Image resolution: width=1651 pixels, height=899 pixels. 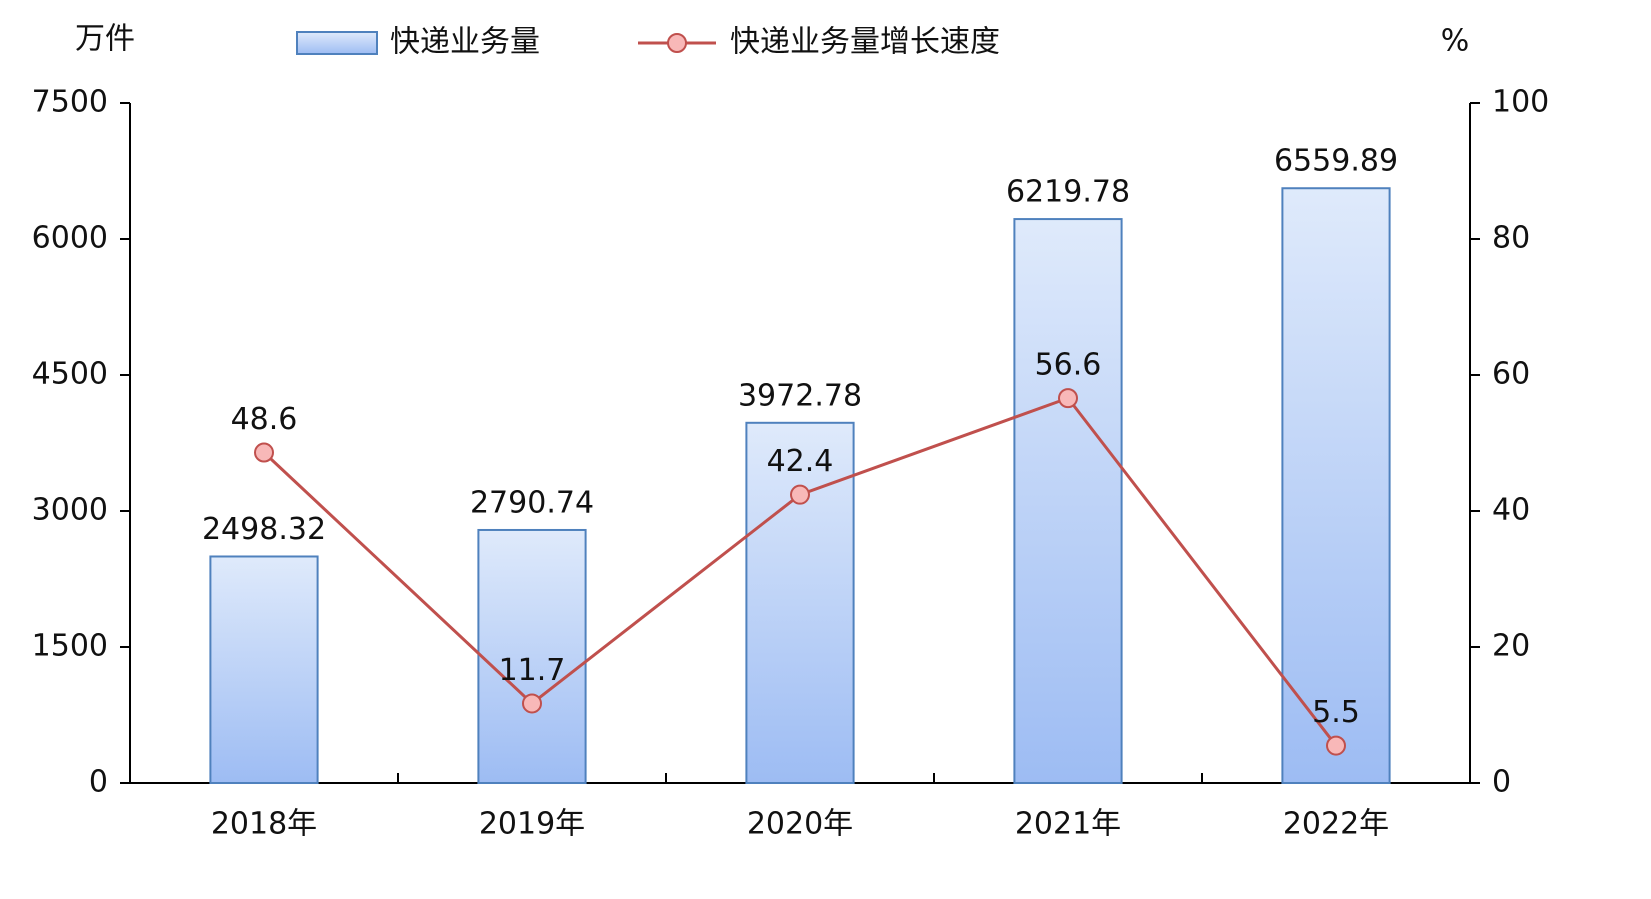 What do you see at coordinates (70, 238) in the screenshot?
I see `y-tick-label: 6000` at bounding box center [70, 238].